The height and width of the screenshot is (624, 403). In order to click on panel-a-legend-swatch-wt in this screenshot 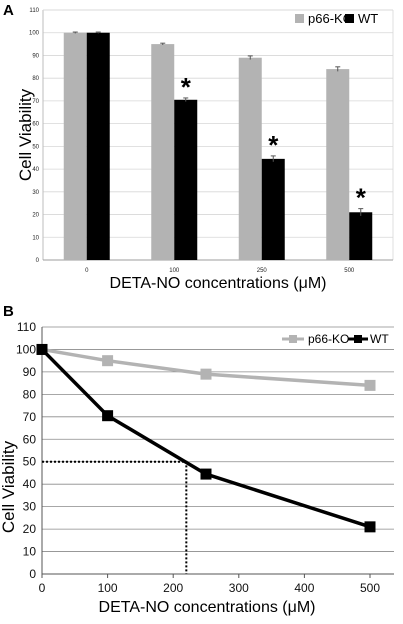, I will do `click(349, 18)`.